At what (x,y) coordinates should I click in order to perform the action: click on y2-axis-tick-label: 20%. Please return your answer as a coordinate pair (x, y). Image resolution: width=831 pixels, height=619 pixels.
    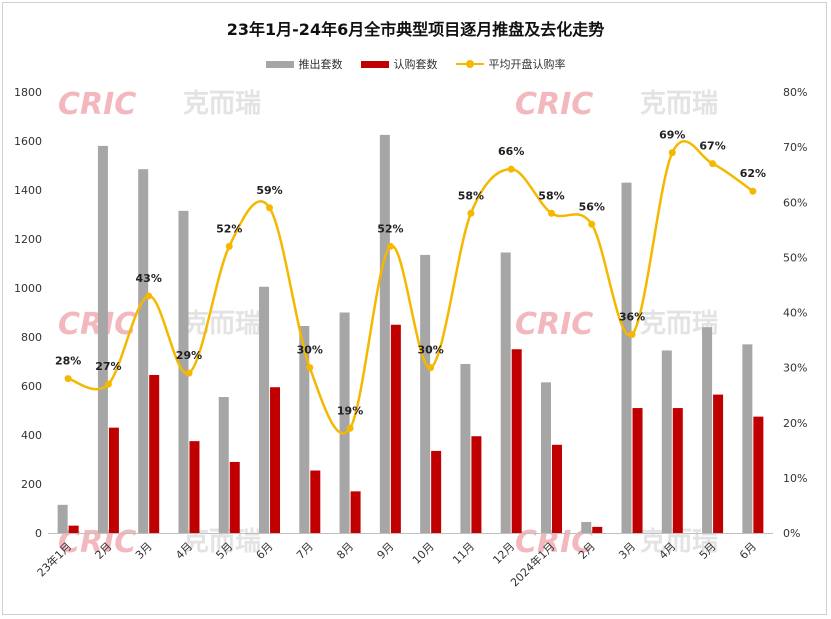
    Looking at the image, I should click on (795, 423).